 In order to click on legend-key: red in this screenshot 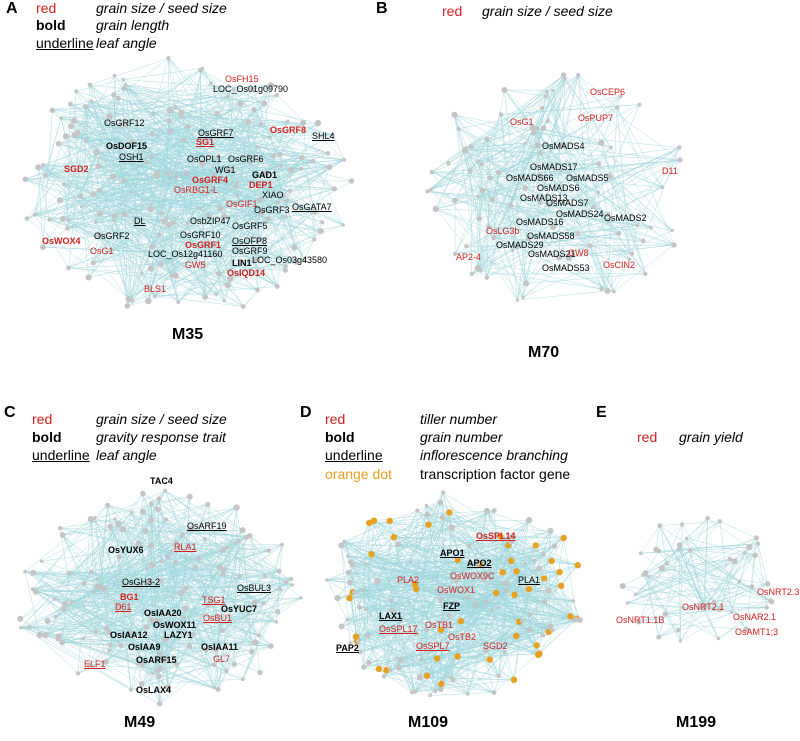, I will do `click(46, 8)`.